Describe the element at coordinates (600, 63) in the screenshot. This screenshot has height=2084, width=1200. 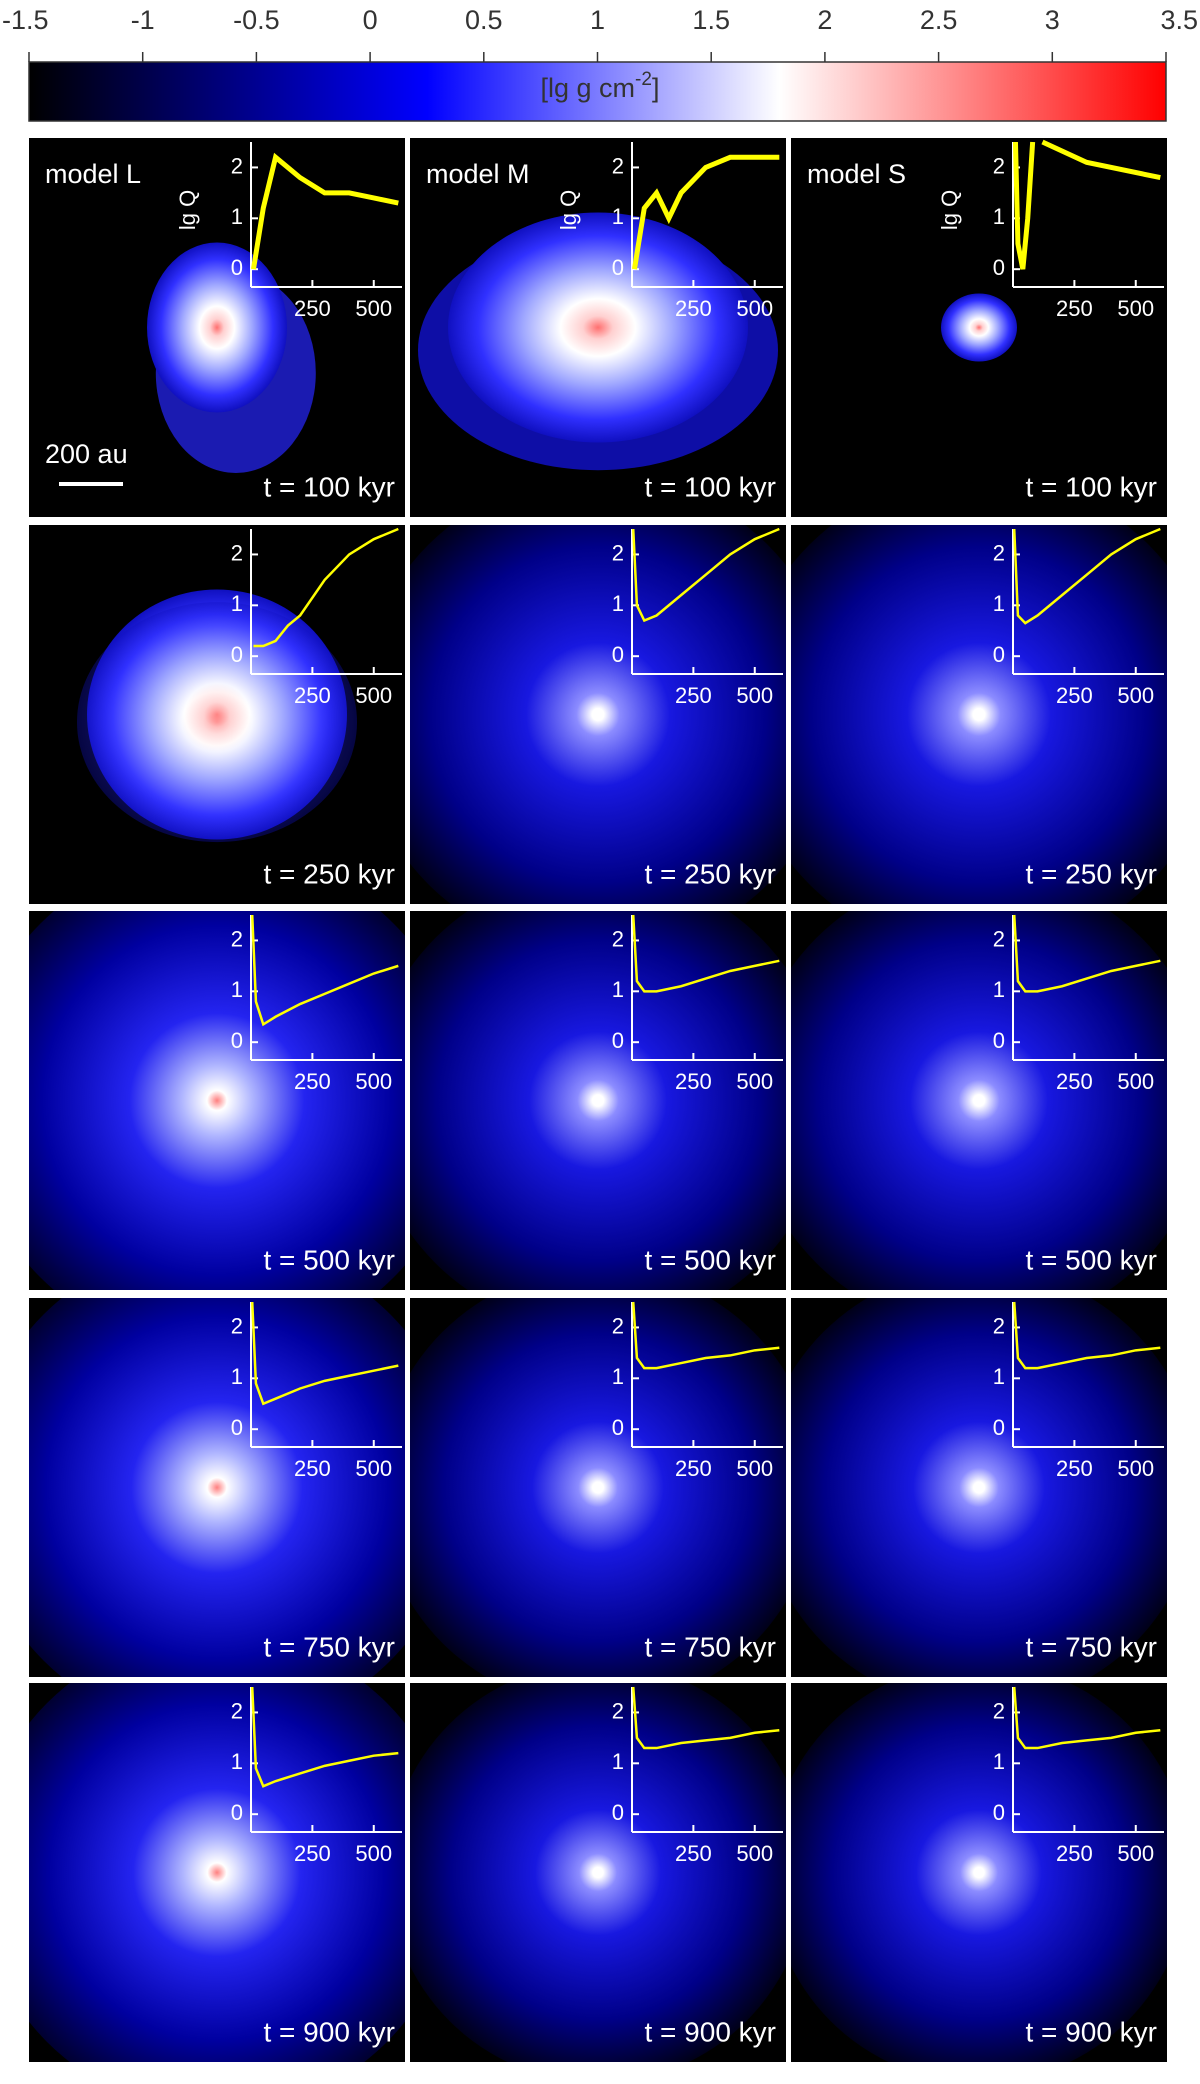
I see `colorbar: [lg g cm-2] -1.5 -1 -0.5 0 0.5 1 1.5 2 2.5 3 3.5` at that location.